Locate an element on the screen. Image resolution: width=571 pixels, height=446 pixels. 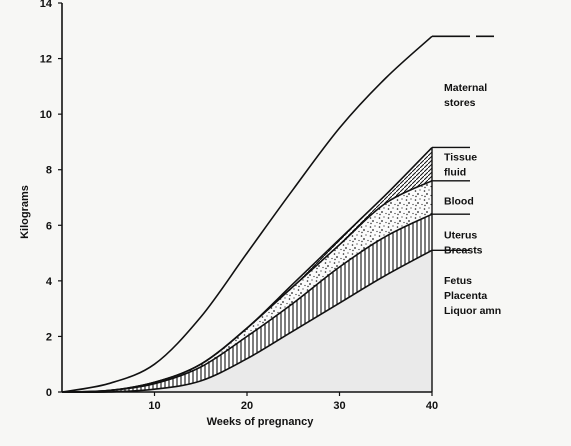
series-label-fetus-placenta-liquor-amn: Fetus is located at coordinates (458, 281).